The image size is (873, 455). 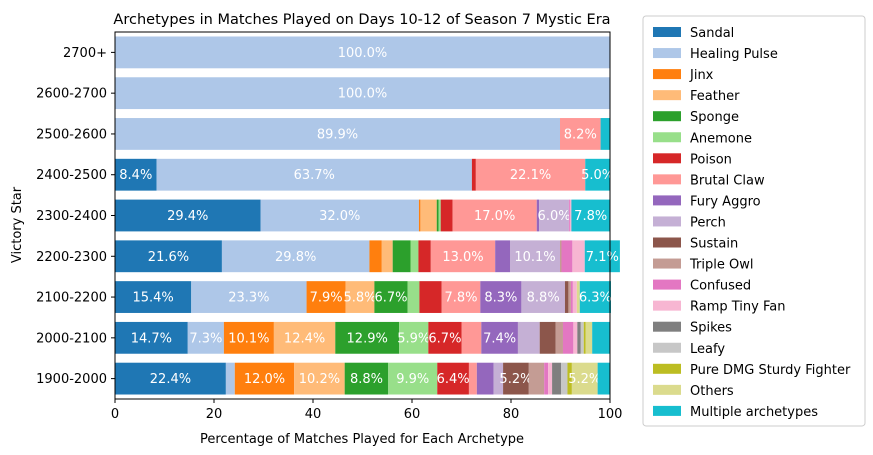 I want to click on data-label: 22.1%, so click(x=530, y=175).